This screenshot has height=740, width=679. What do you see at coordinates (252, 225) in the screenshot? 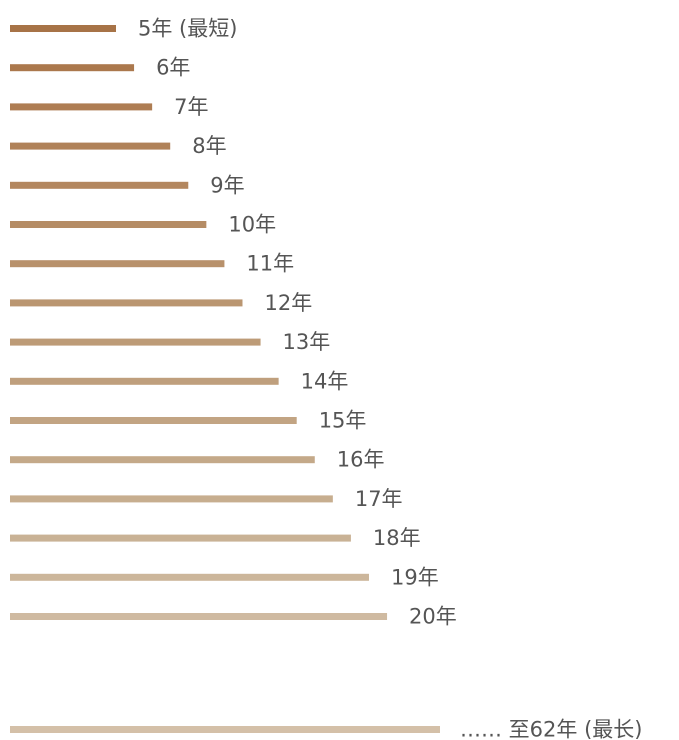
I see `bar-label-10-years: 10年` at bounding box center [252, 225].